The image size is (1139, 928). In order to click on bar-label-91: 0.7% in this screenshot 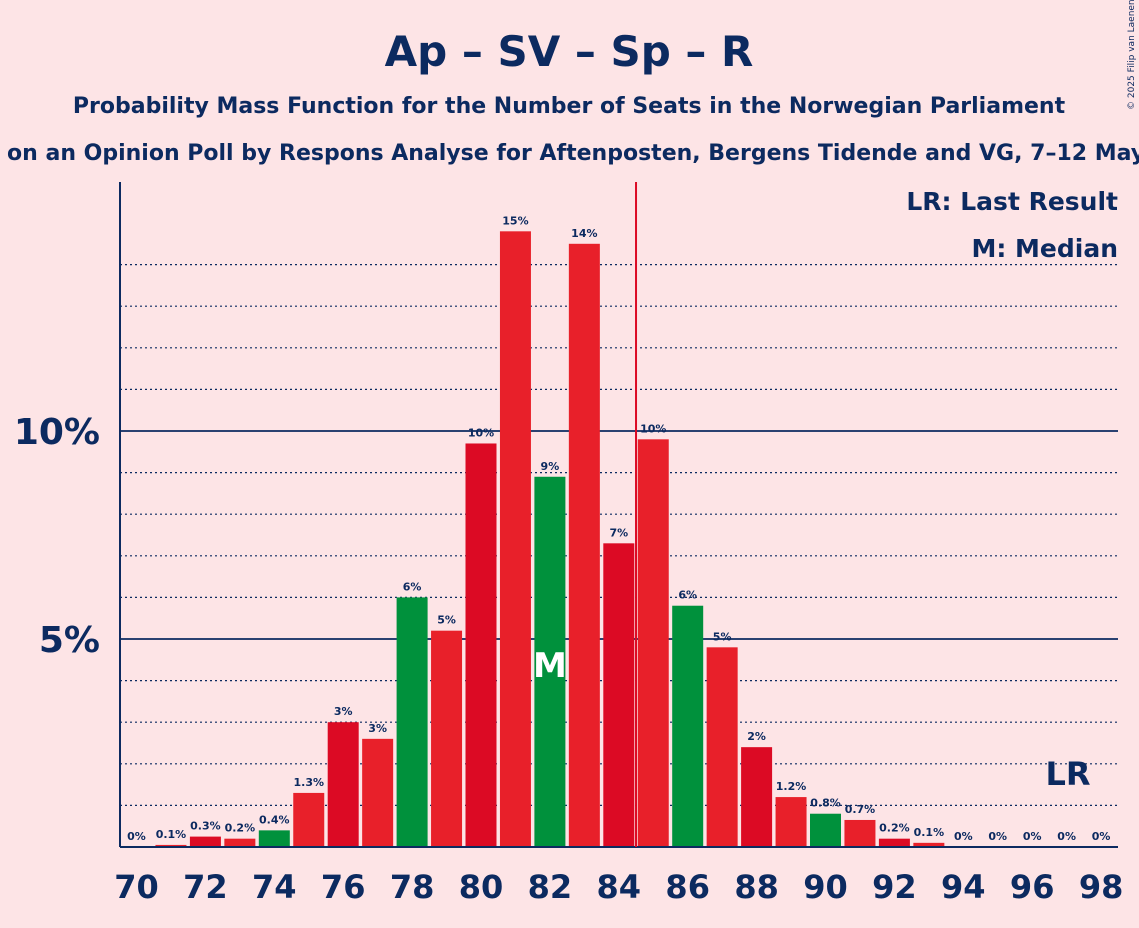, I will do `click(860, 809)`.